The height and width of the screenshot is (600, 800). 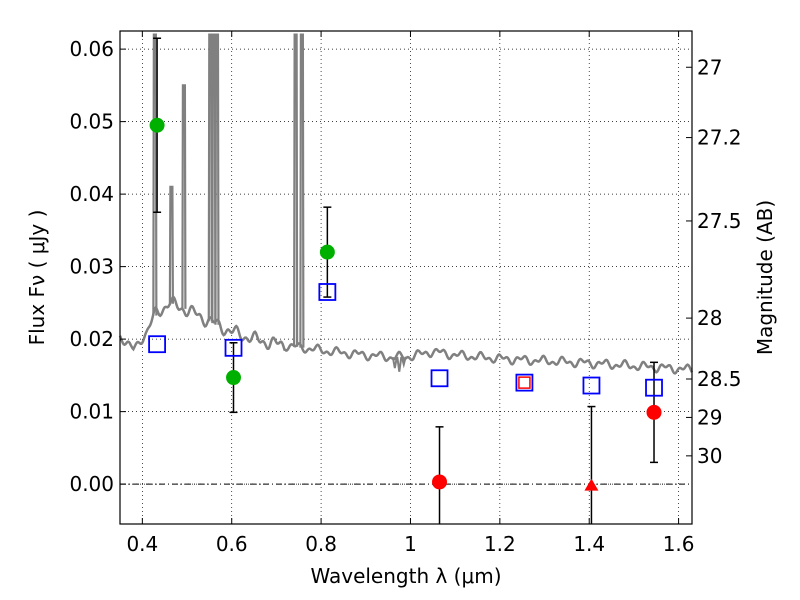 I want to click on y-tick-label: 0.04, so click(x=91, y=194).